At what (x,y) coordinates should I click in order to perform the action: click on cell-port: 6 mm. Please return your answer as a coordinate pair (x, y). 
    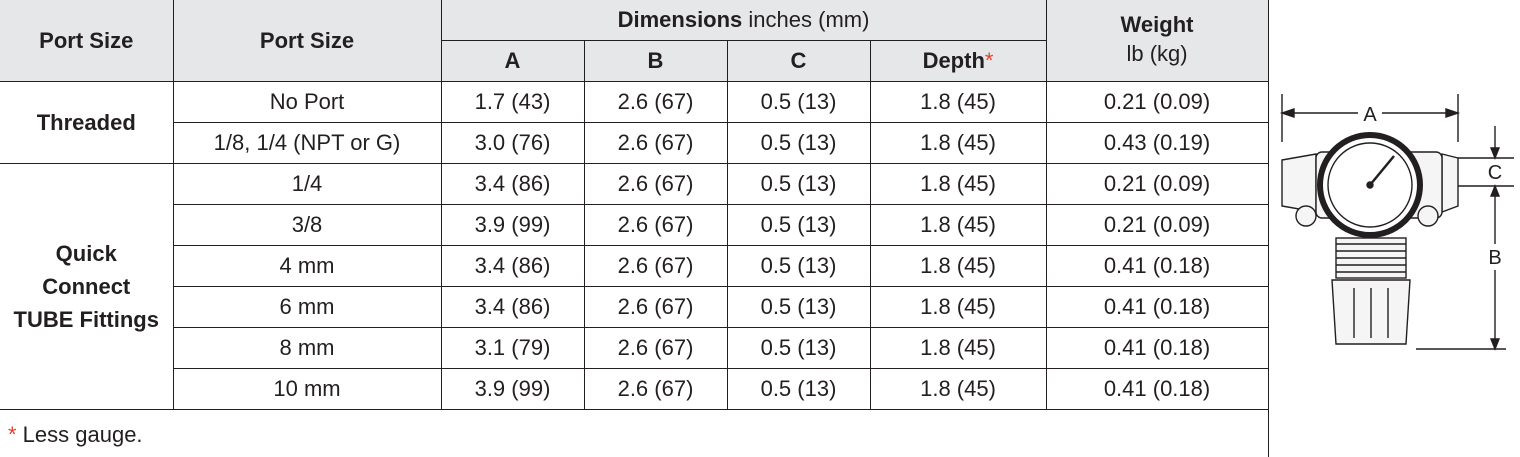
    Looking at the image, I should click on (307, 307).